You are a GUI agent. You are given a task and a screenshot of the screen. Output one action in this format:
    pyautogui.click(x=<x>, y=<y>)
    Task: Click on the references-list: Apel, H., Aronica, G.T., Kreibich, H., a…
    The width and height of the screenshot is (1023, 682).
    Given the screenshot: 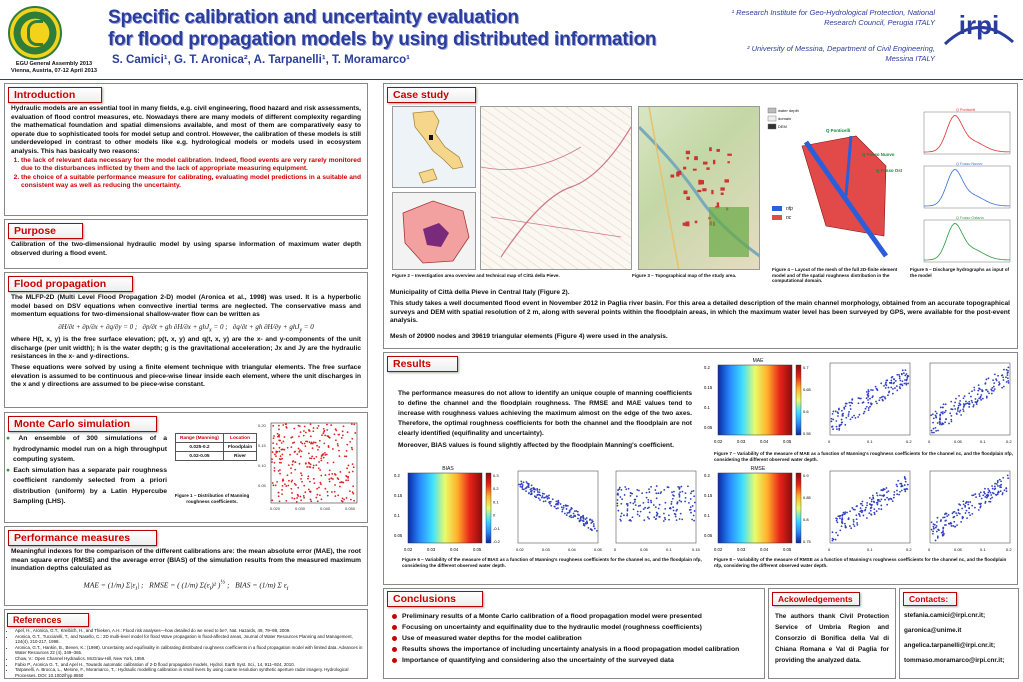 What is the action you would take?
    pyautogui.click(x=186, y=653)
    